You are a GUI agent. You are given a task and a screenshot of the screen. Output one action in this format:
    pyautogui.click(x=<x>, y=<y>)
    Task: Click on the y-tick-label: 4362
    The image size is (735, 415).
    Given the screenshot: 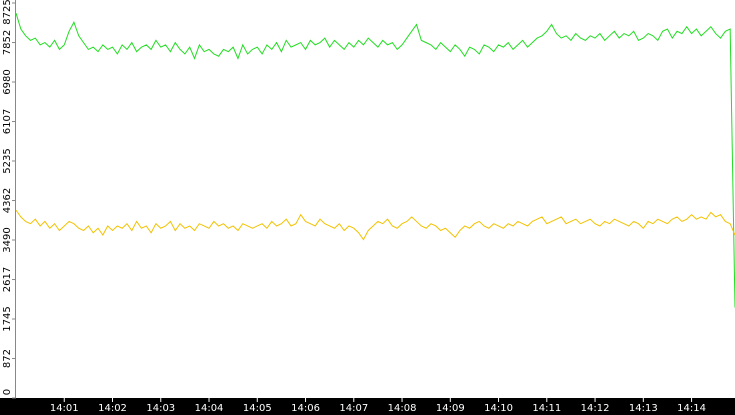 What is the action you would take?
    pyautogui.click(x=7, y=200)
    